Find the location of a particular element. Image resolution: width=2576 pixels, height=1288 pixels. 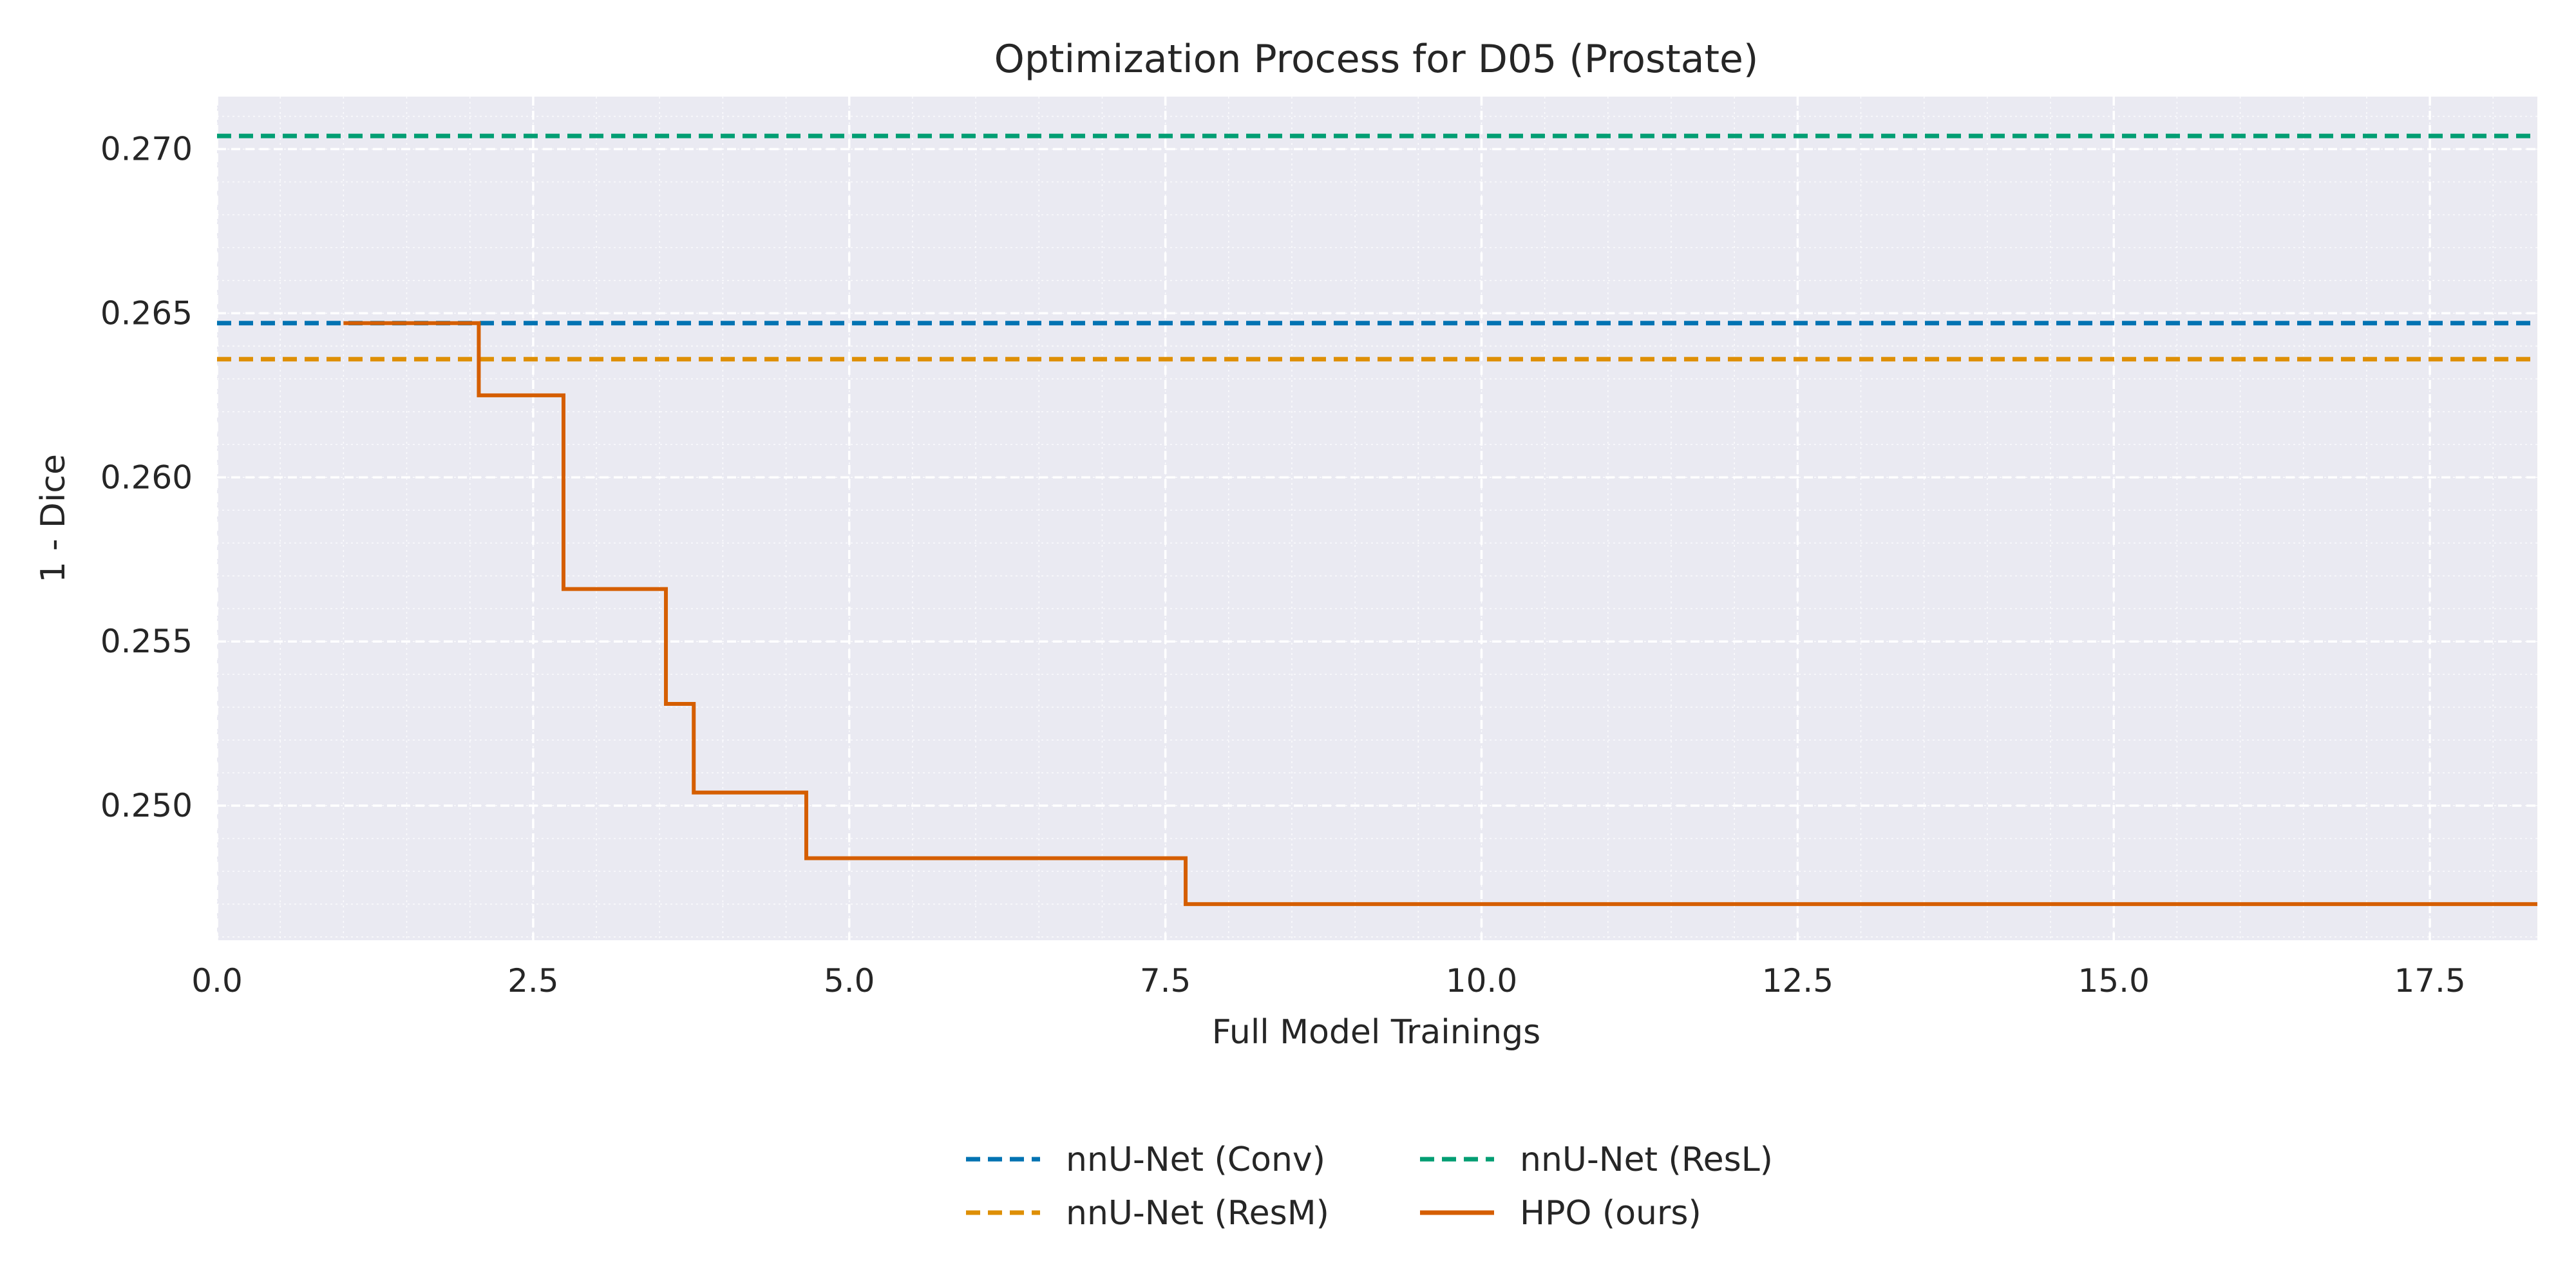

x-tick-label: 2.5 is located at coordinates (533, 980).